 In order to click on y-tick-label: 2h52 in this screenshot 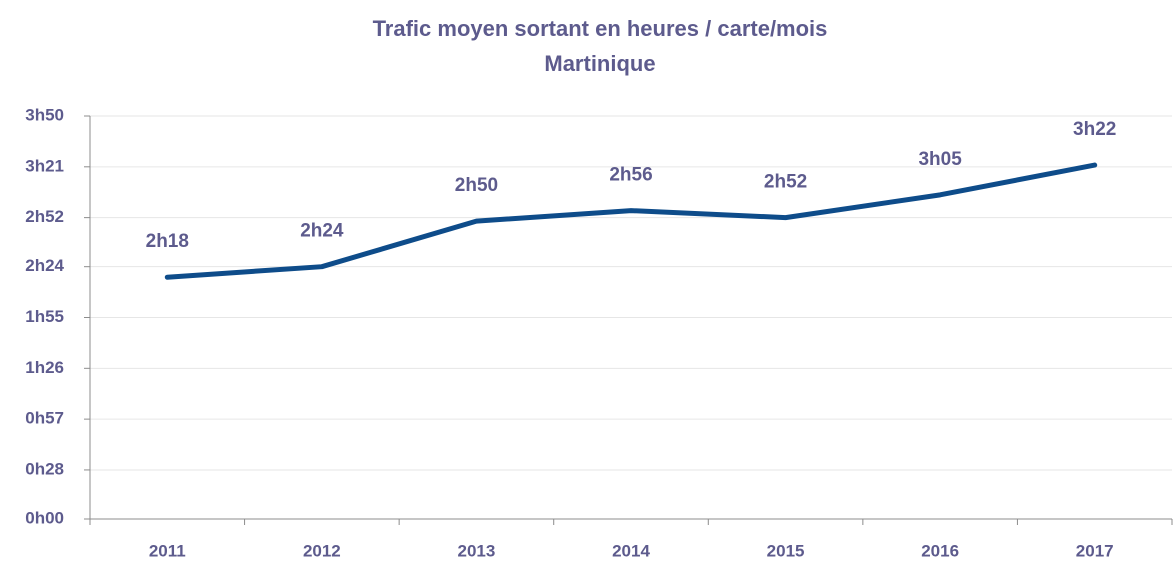, I will do `click(44, 216)`.